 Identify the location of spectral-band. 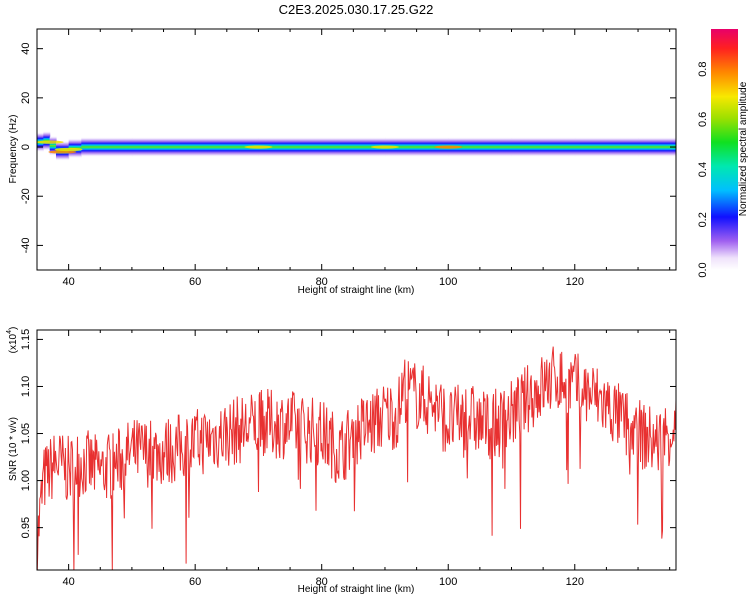
(356, 145).